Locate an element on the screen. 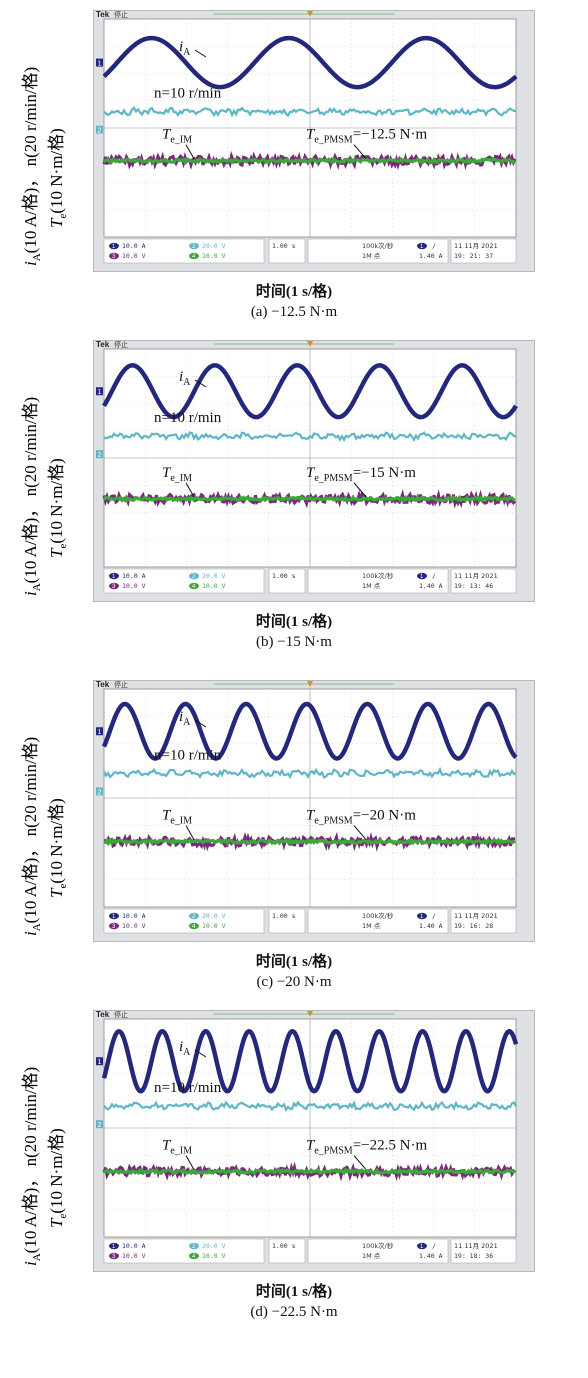 This screenshot has width=588, height=1378. y-label-line2: Te(10 N·m/格) is located at coordinates (58, 1178).